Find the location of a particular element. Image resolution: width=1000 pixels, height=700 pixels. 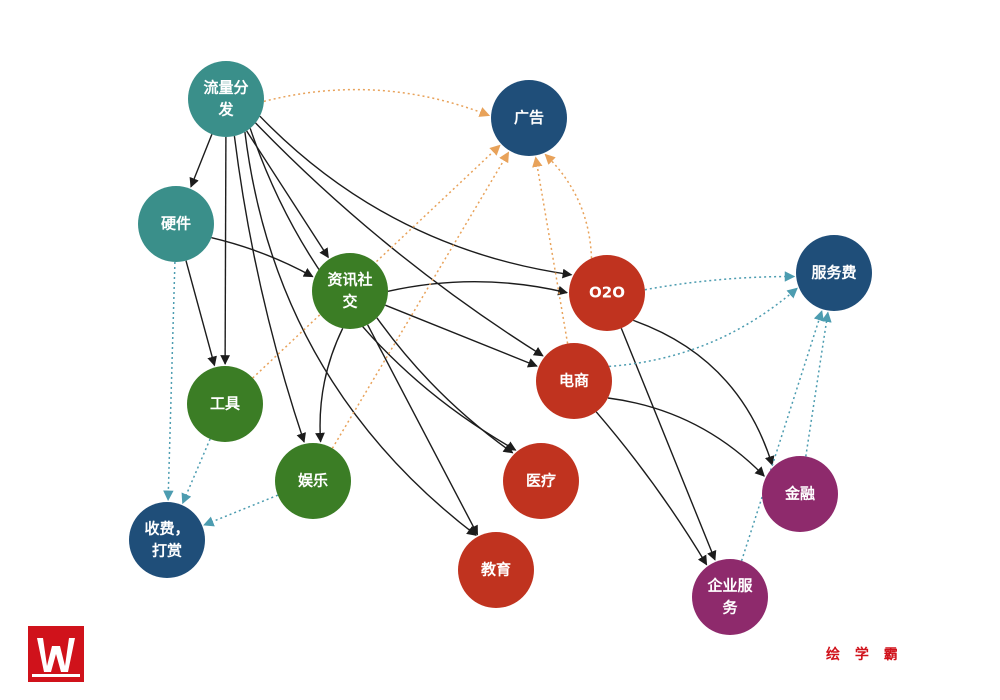

node-guanggao-label: 广告 is located at coordinates (529, 118).